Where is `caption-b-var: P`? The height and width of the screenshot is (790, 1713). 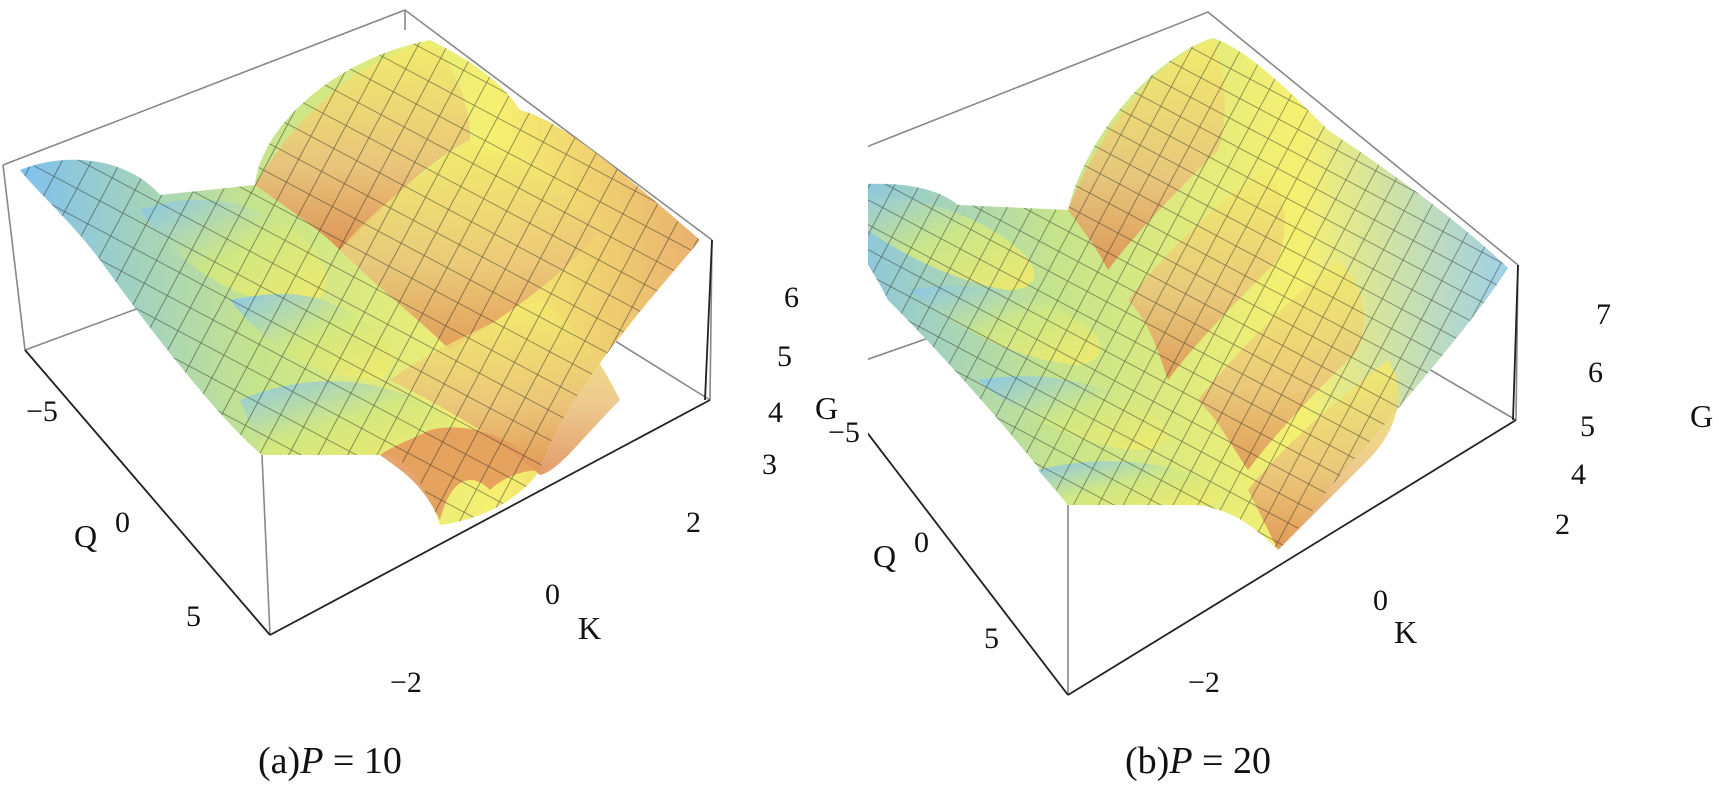
caption-b-var: P is located at coordinates (1181, 761).